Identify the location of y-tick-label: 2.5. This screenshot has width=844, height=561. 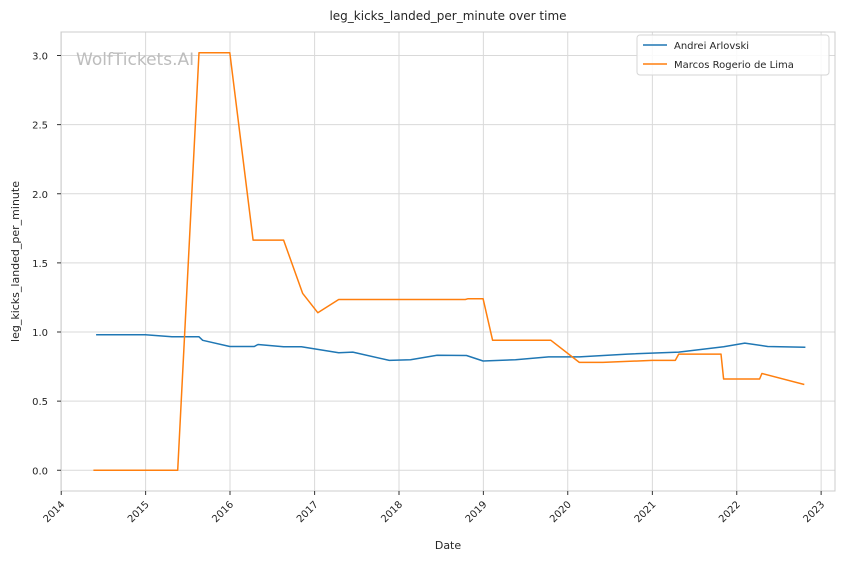
(40, 126).